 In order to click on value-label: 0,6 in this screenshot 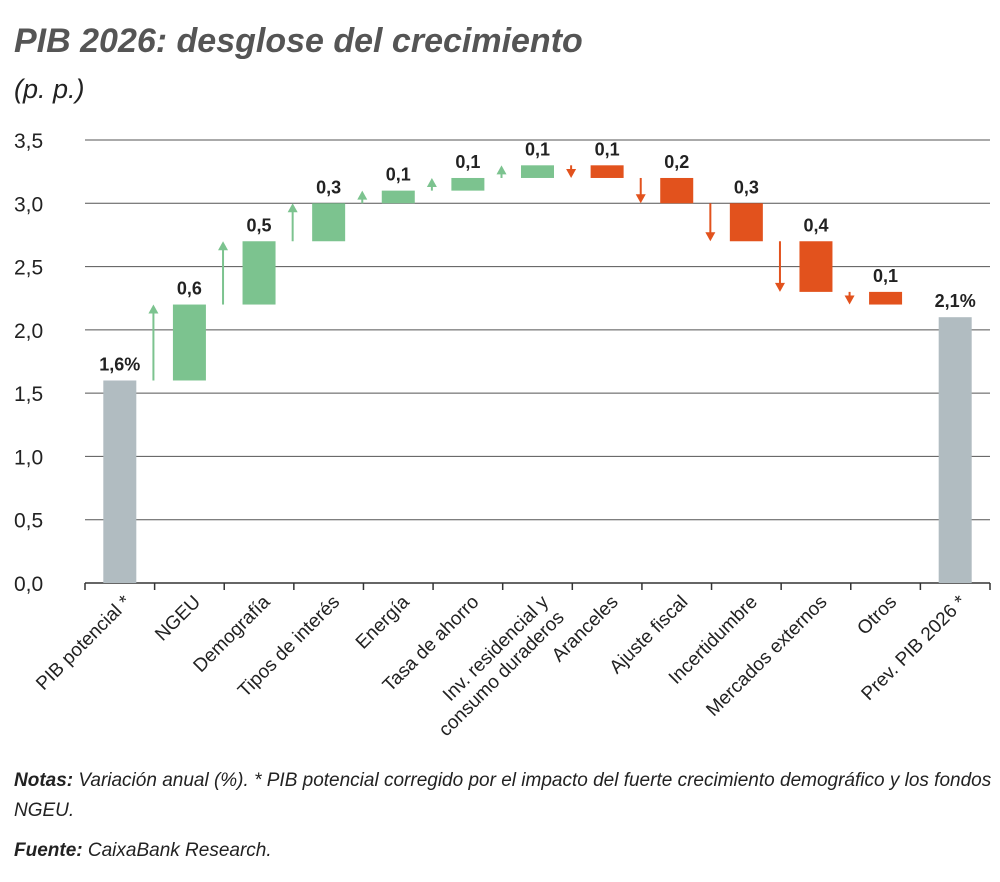, I will do `click(189, 289)`.